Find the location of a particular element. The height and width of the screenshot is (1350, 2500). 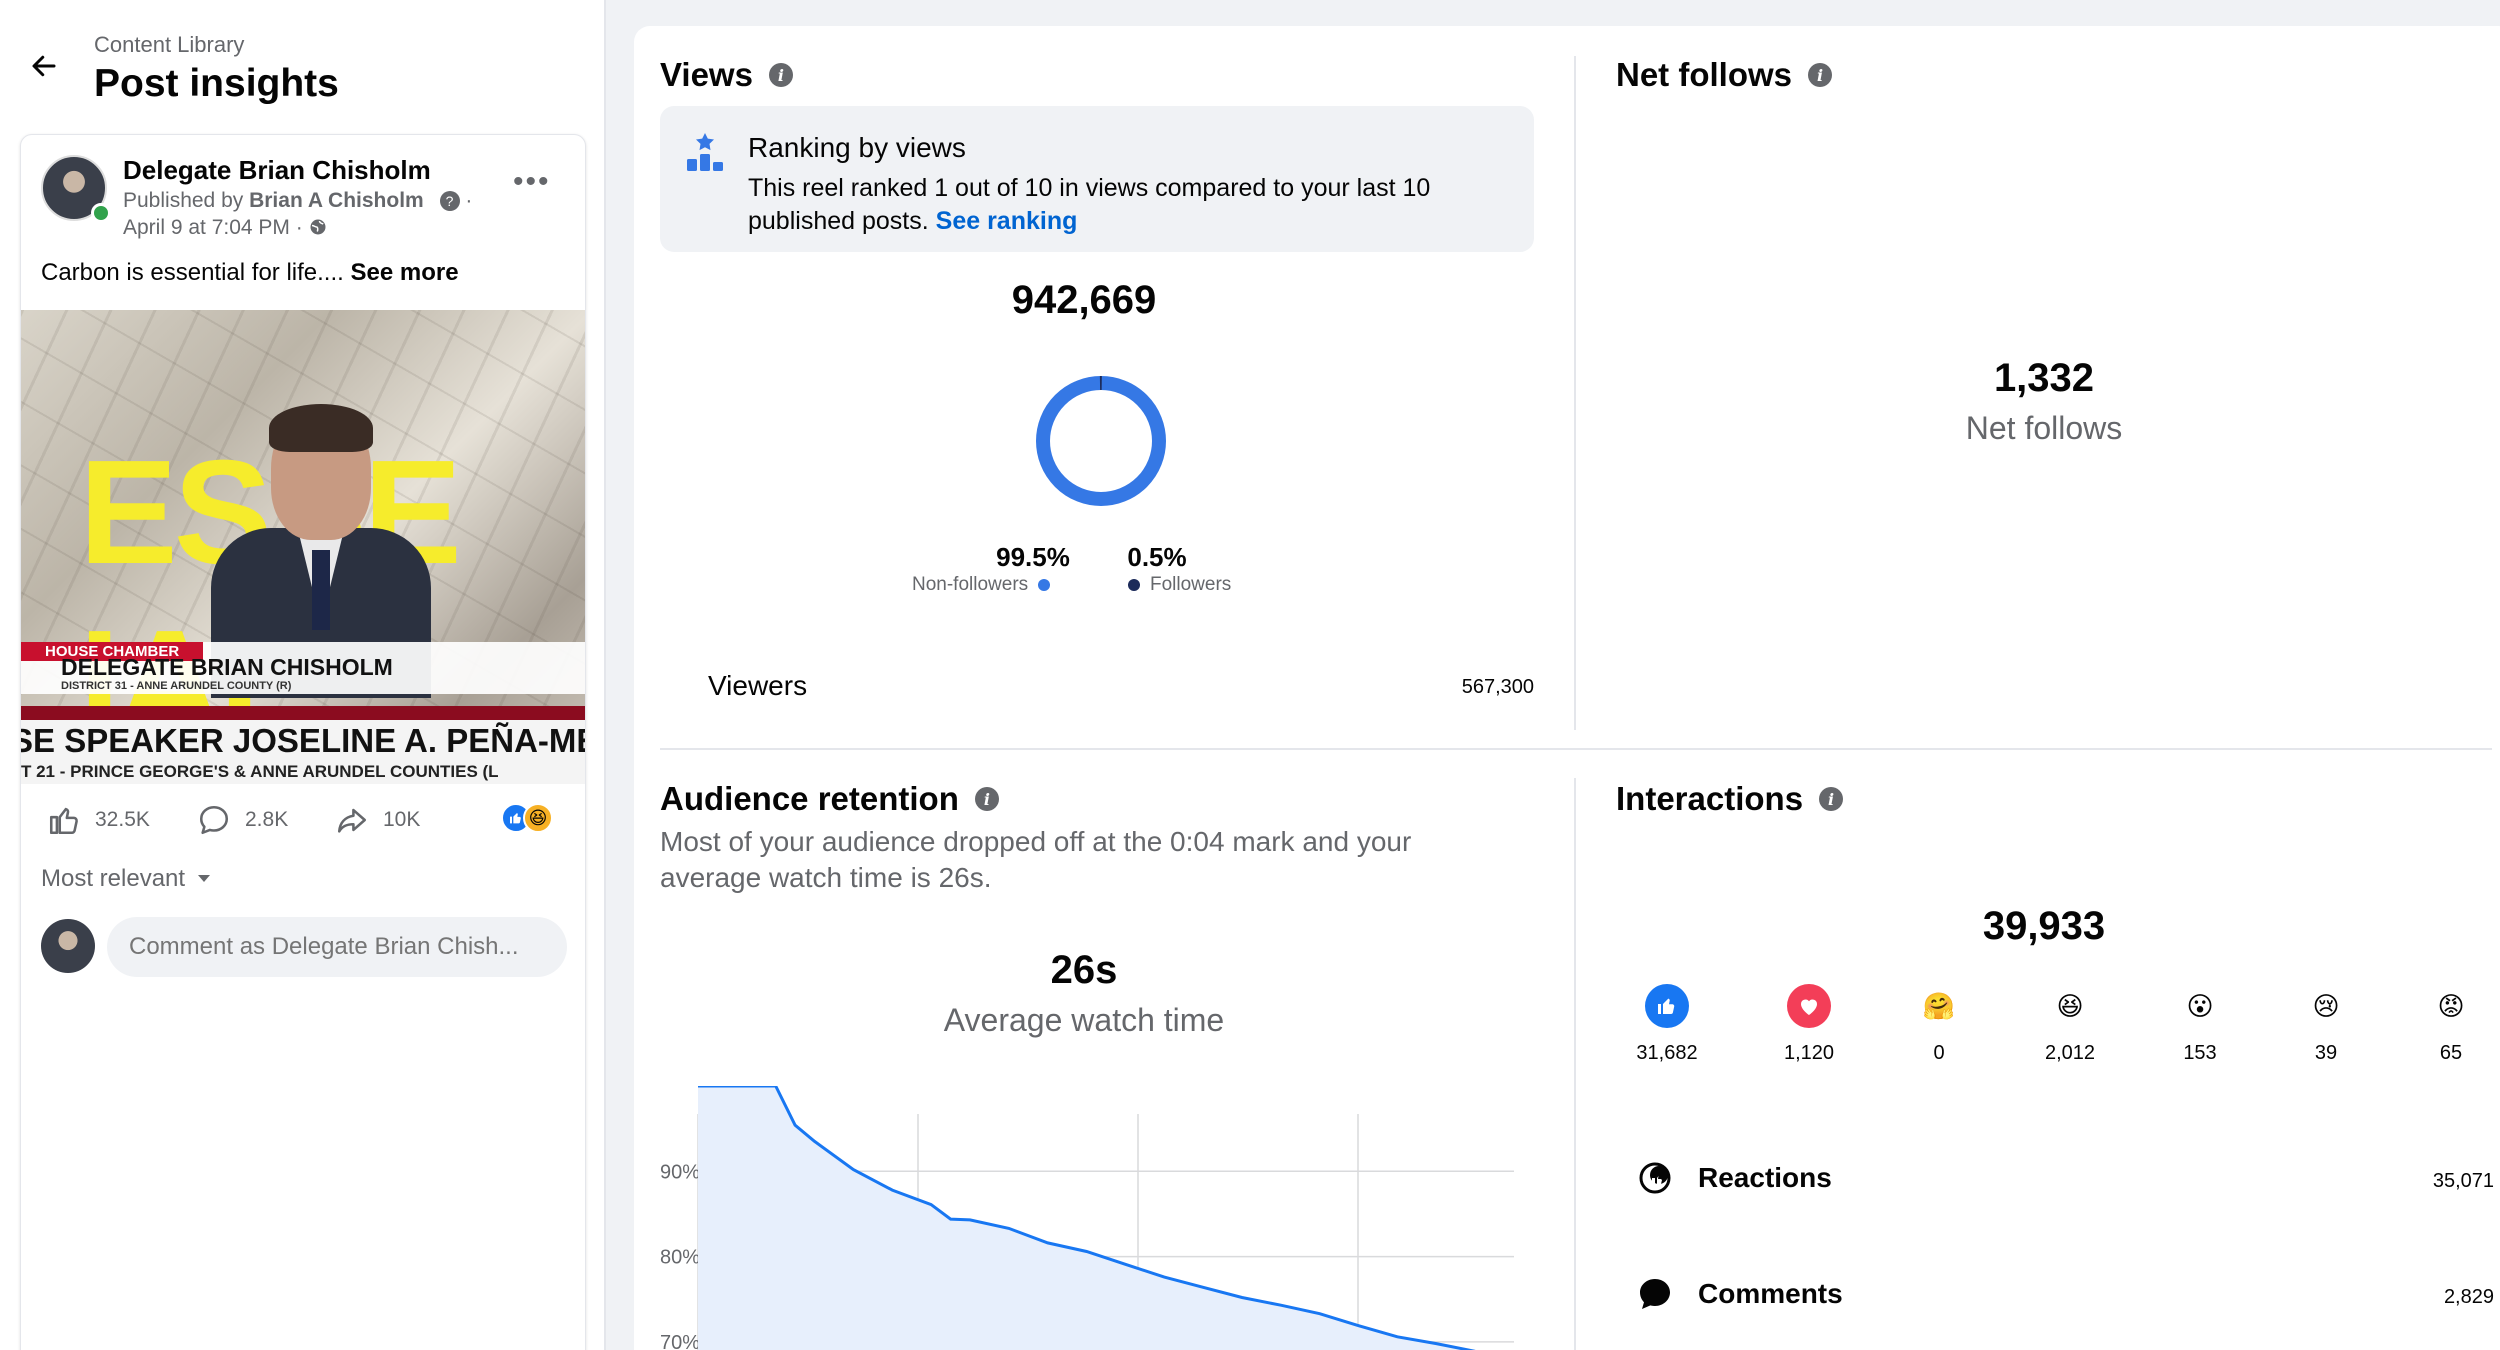

non-followers-legend: Non-followers is located at coordinates (981, 585).